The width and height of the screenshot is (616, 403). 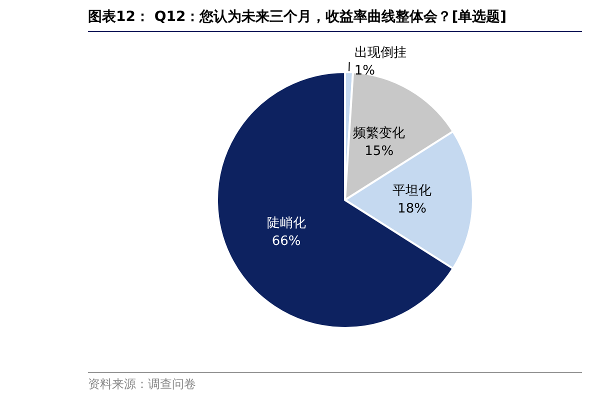 What do you see at coordinates (380, 53) in the screenshot?
I see `slice-label: 出现倒挂` at bounding box center [380, 53].